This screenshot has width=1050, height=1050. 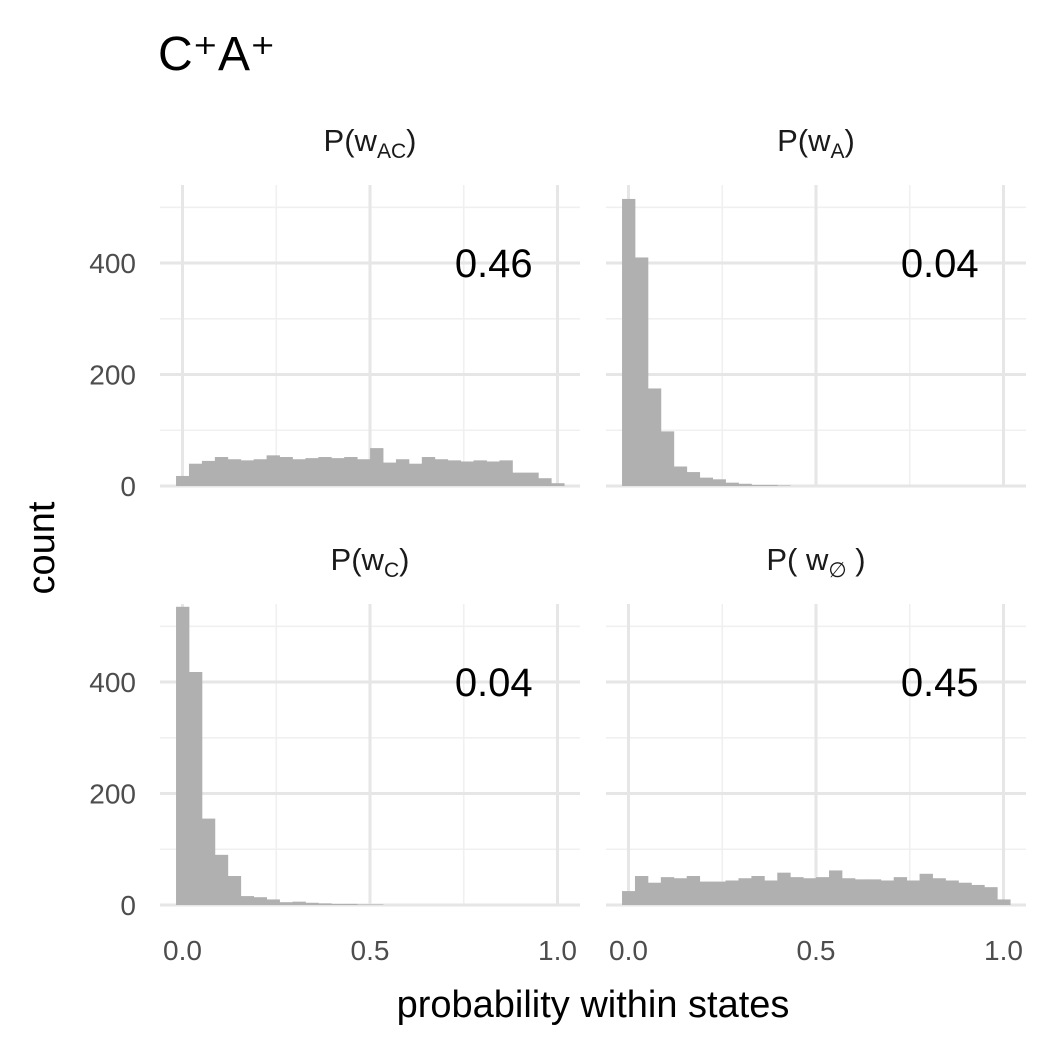 What do you see at coordinates (370, 143) in the screenshot?
I see `facet-label: P(wAC)` at bounding box center [370, 143].